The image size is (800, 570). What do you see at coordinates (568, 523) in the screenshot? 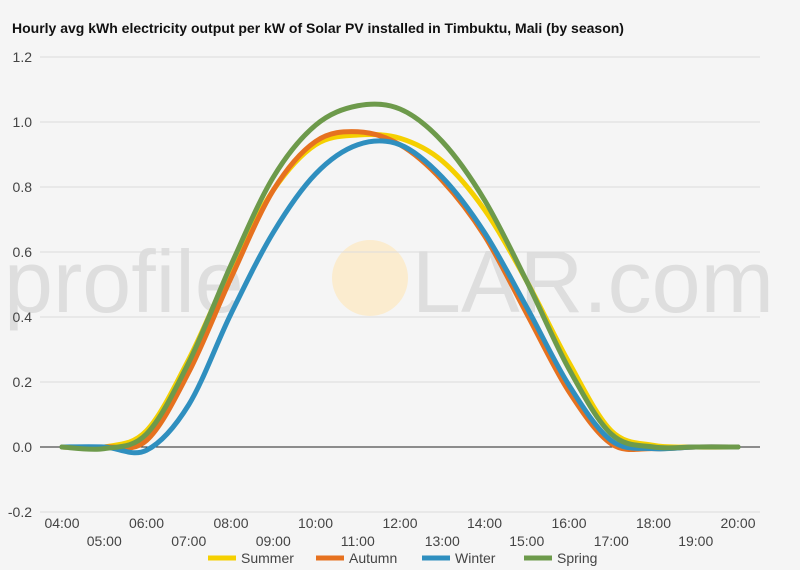
I see `x-tick-label: 16:00` at bounding box center [568, 523].